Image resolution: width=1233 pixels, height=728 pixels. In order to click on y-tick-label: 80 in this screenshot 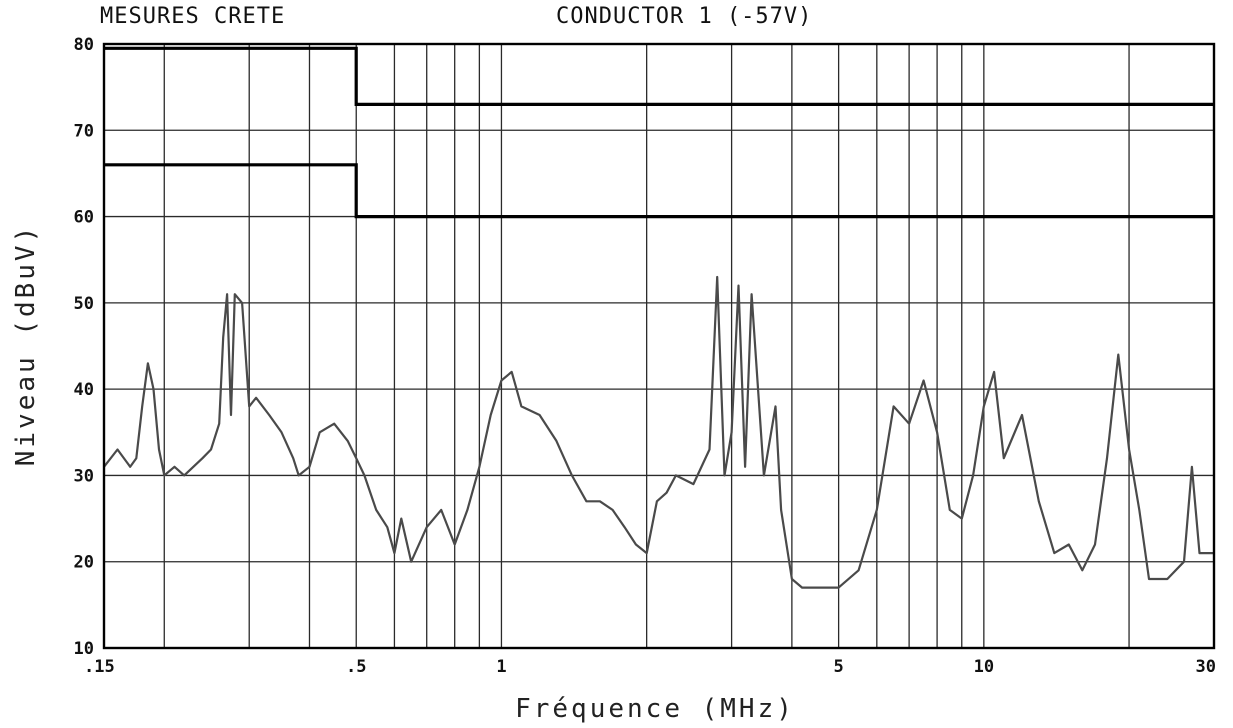, I will do `click(84, 45)`.